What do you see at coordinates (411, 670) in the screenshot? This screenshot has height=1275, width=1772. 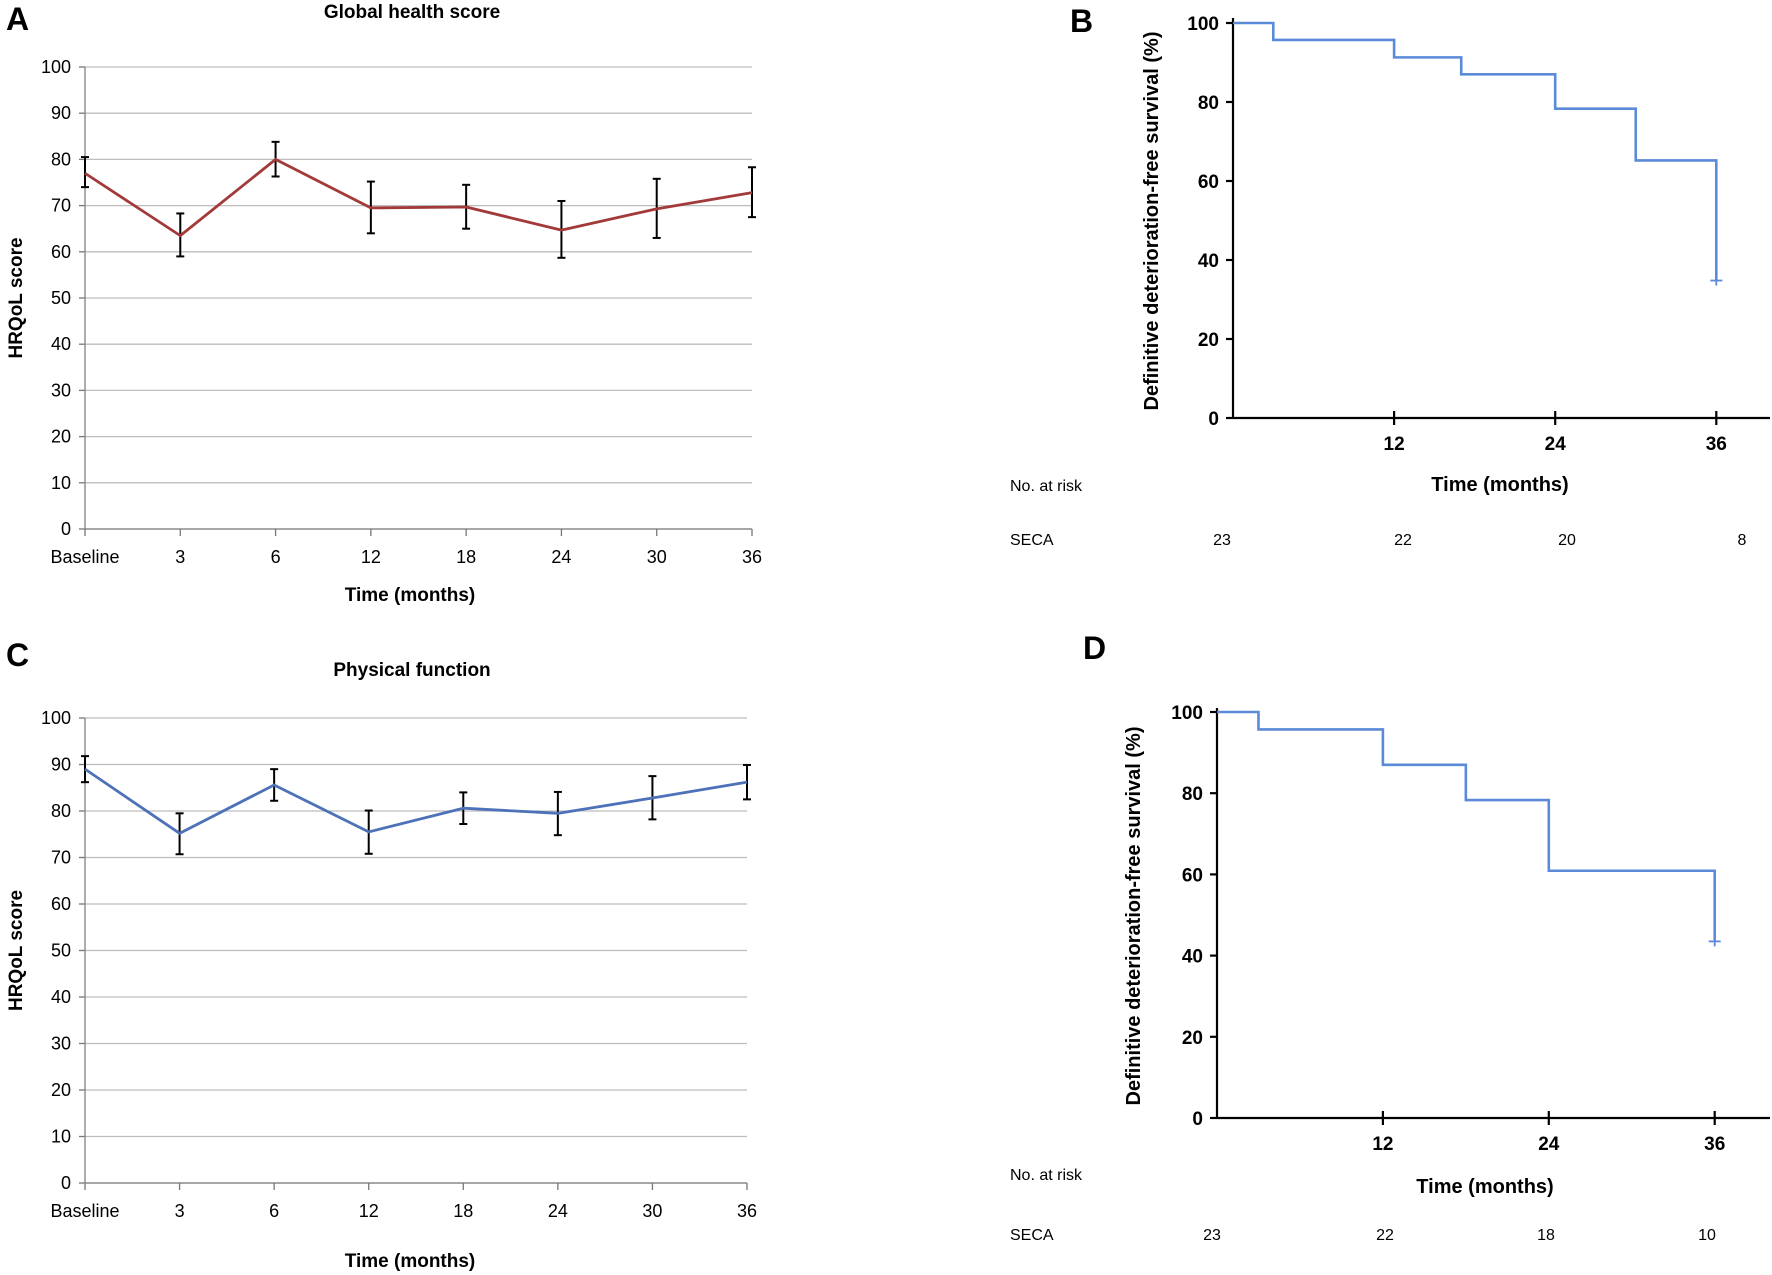 I see `chart-title: Physical function` at bounding box center [411, 670].